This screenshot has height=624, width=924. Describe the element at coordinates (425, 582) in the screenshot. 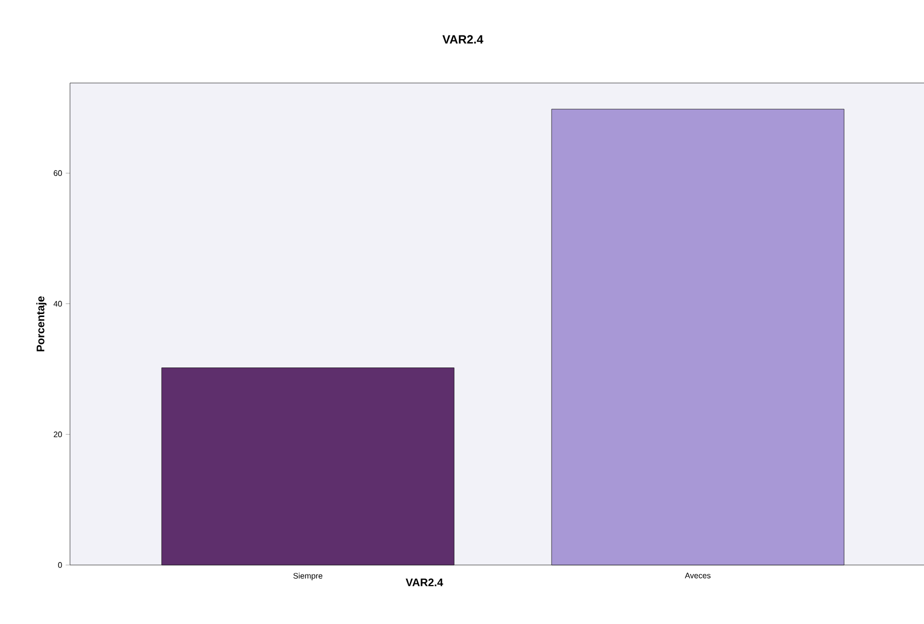

I see `x-axis-title: VAR2.4` at that location.